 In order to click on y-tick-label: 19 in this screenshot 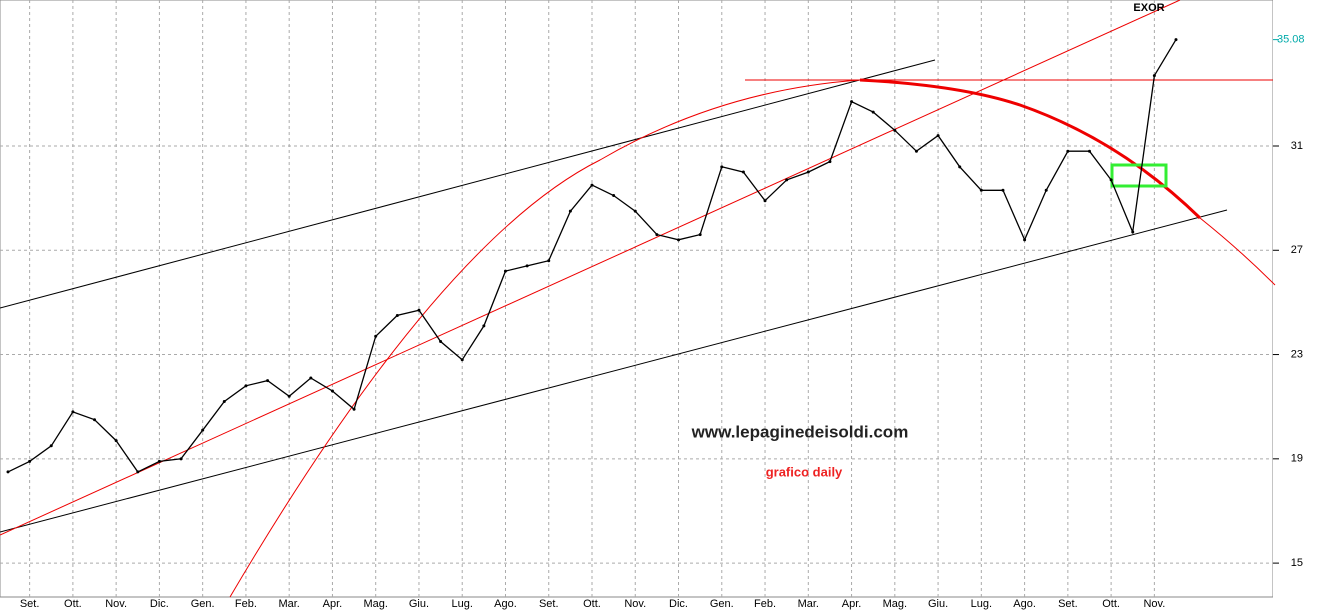, I will do `click(1297, 459)`.